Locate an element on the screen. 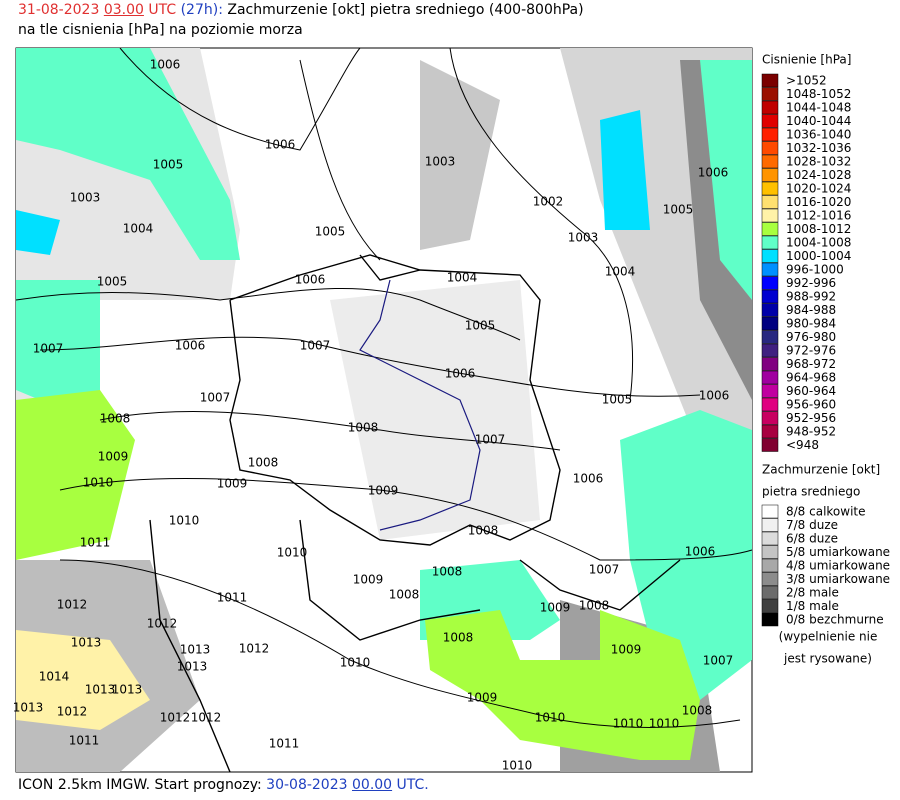 Image resolution: width=900 pixels, height=800 pixels. legend-label: 1016-1020 is located at coordinates (818, 202).